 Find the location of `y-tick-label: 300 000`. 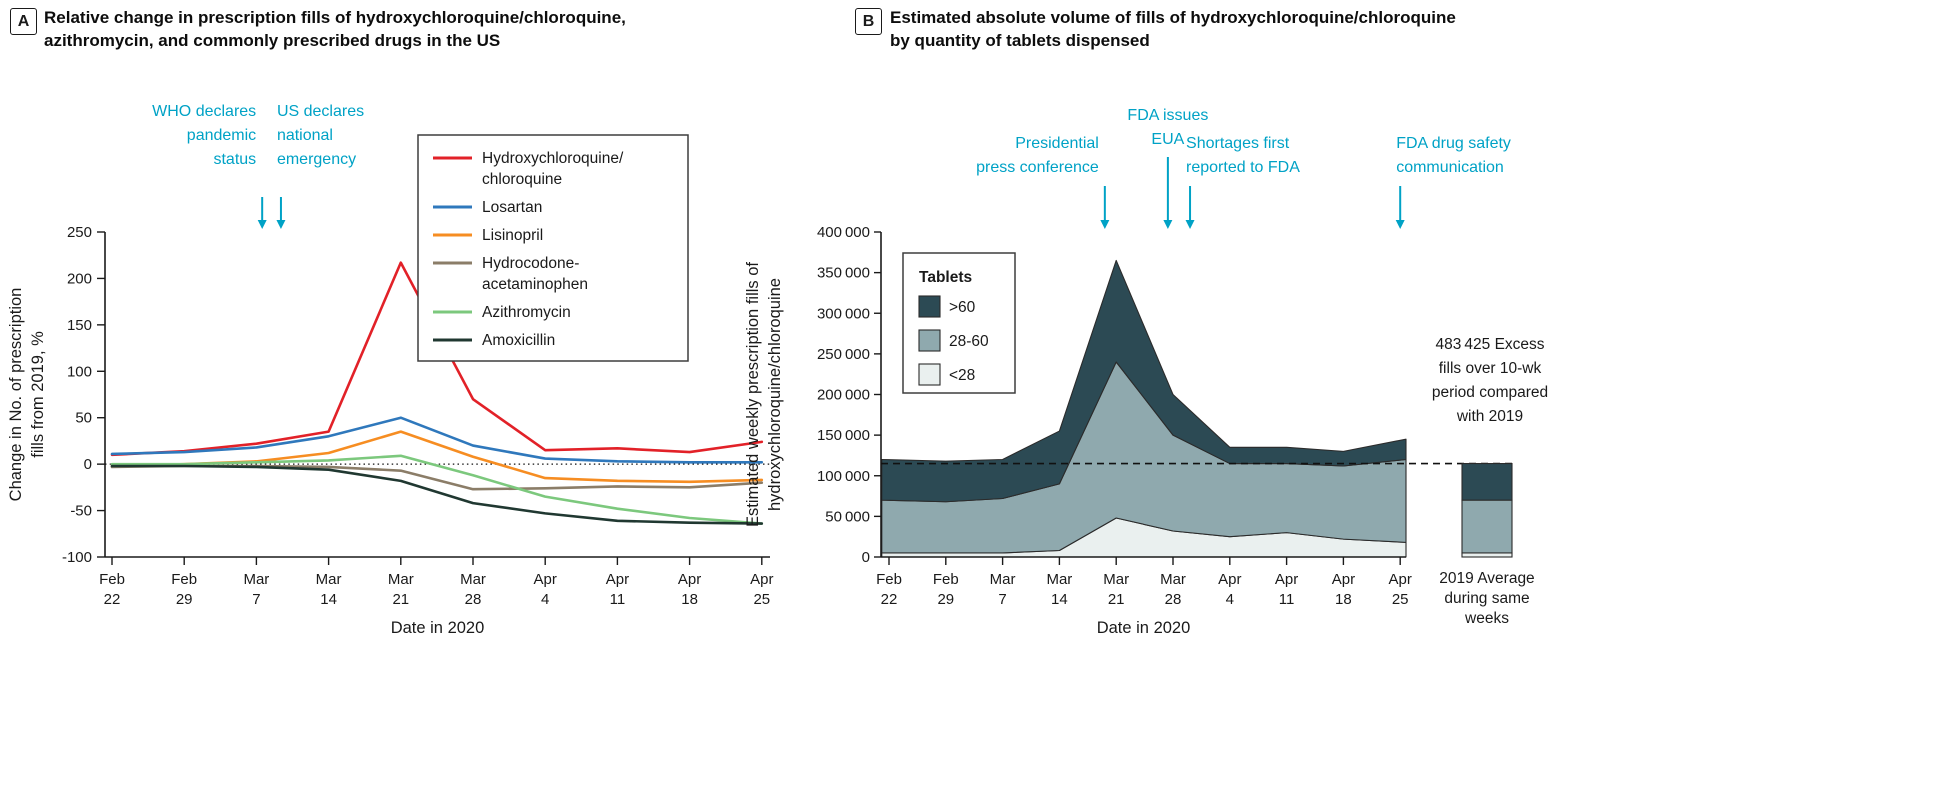

y-tick-label: 300 000 is located at coordinates (843, 313).